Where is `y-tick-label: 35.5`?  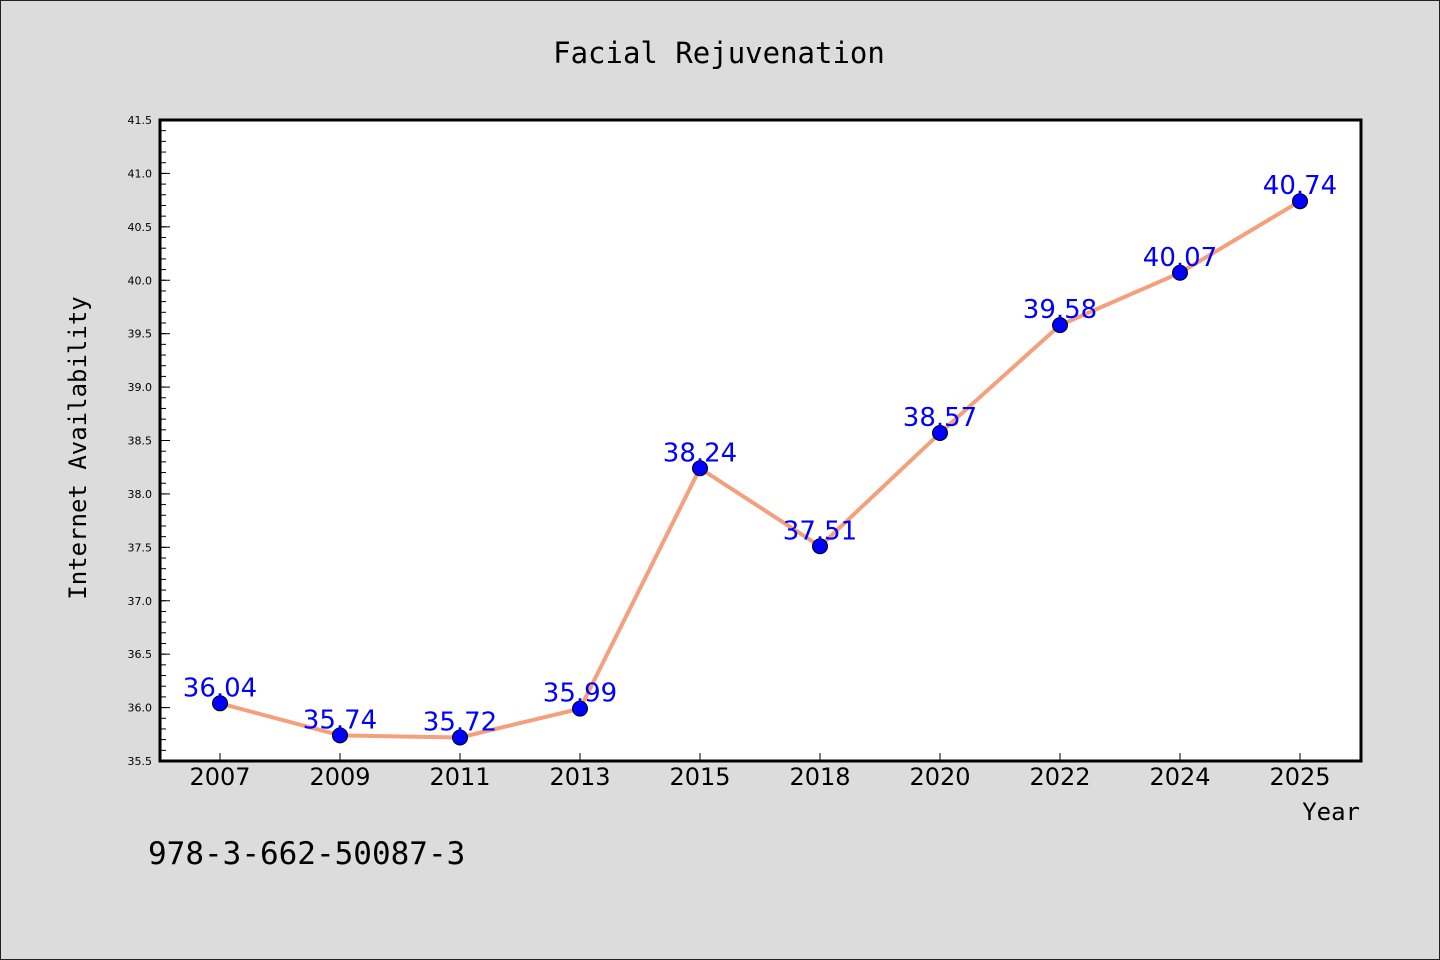
y-tick-label: 35.5 is located at coordinates (140, 761).